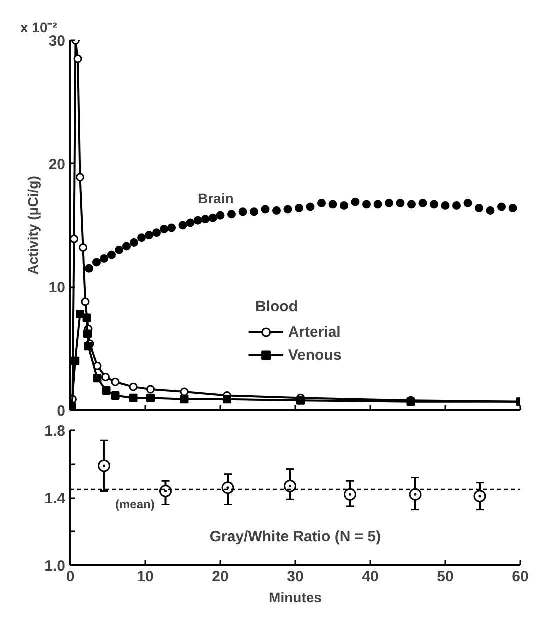 The width and height of the screenshot is (546, 620). Describe the element at coordinates (32, 225) in the screenshot. I see `y-axis-title: Activity (μCi/g)` at that location.